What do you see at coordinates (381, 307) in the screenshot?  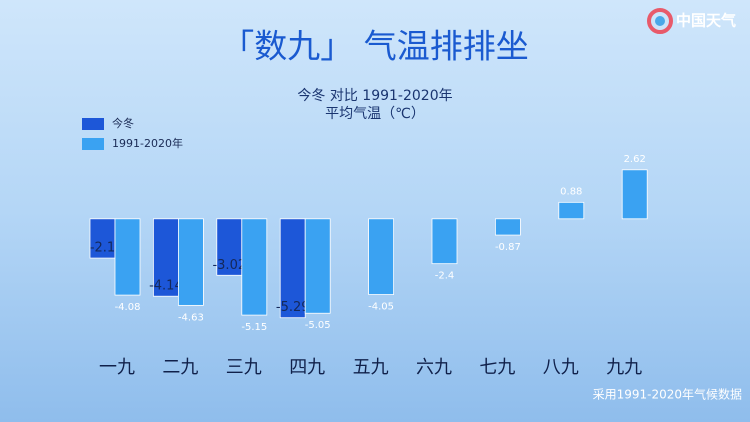 I see `value-label: -4.05` at bounding box center [381, 307].